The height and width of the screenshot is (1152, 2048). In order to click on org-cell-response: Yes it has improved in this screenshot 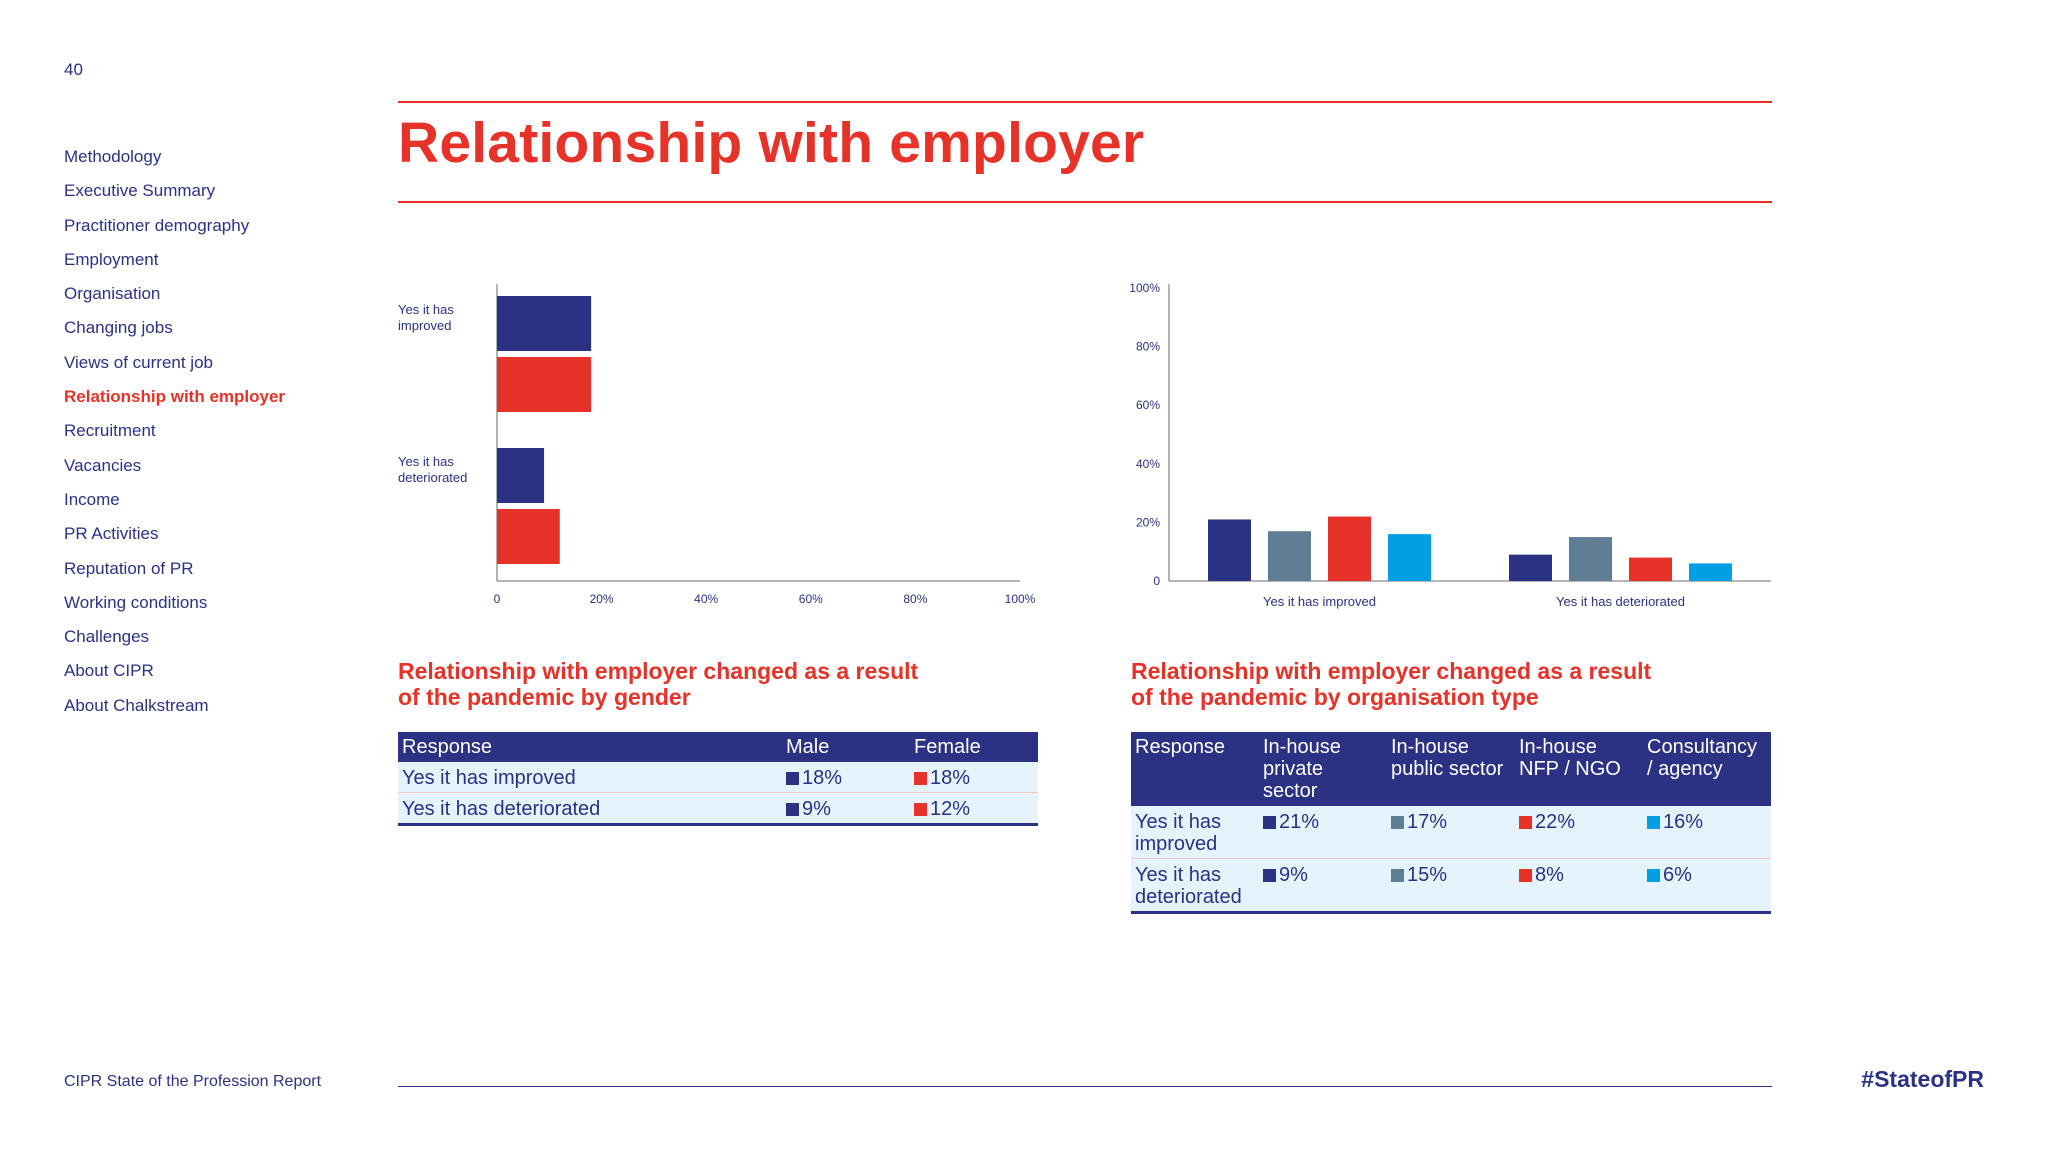, I will do `click(1195, 832)`.